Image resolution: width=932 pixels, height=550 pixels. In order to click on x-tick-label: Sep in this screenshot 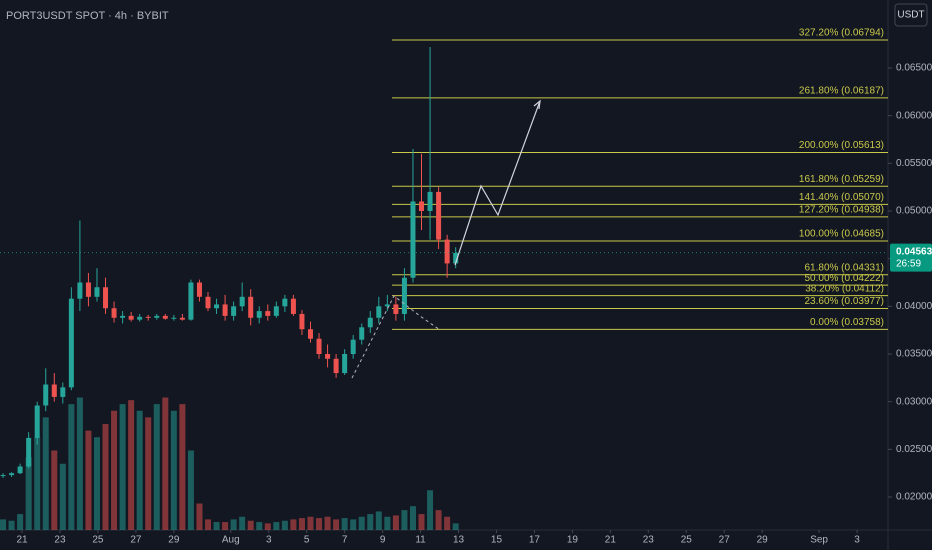, I will do `click(819, 540)`.